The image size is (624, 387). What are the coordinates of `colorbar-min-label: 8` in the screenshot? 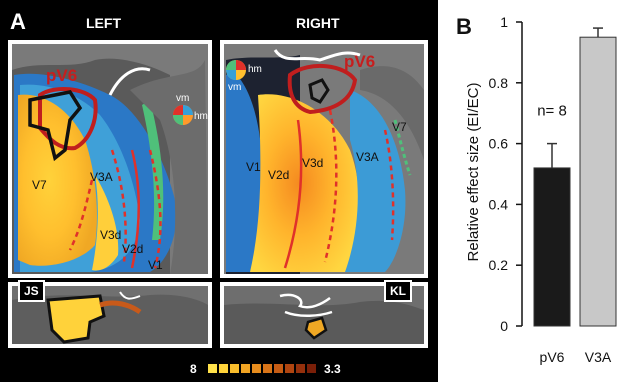 It's located at (193, 369).